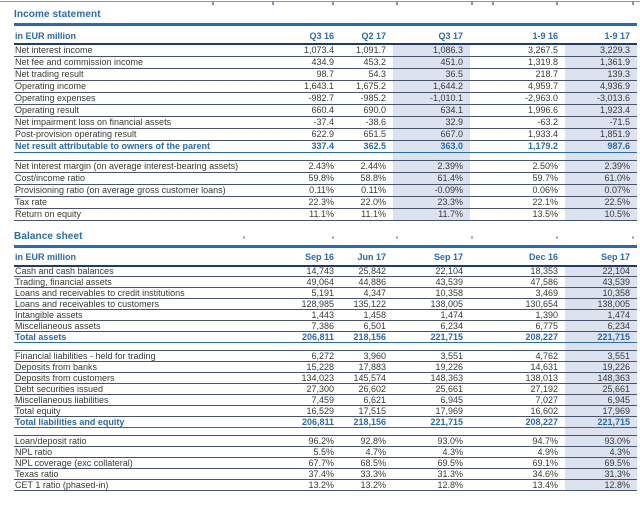 The image size is (640, 528). I want to click on cell-sep-16: 206,811, so click(318, 337).